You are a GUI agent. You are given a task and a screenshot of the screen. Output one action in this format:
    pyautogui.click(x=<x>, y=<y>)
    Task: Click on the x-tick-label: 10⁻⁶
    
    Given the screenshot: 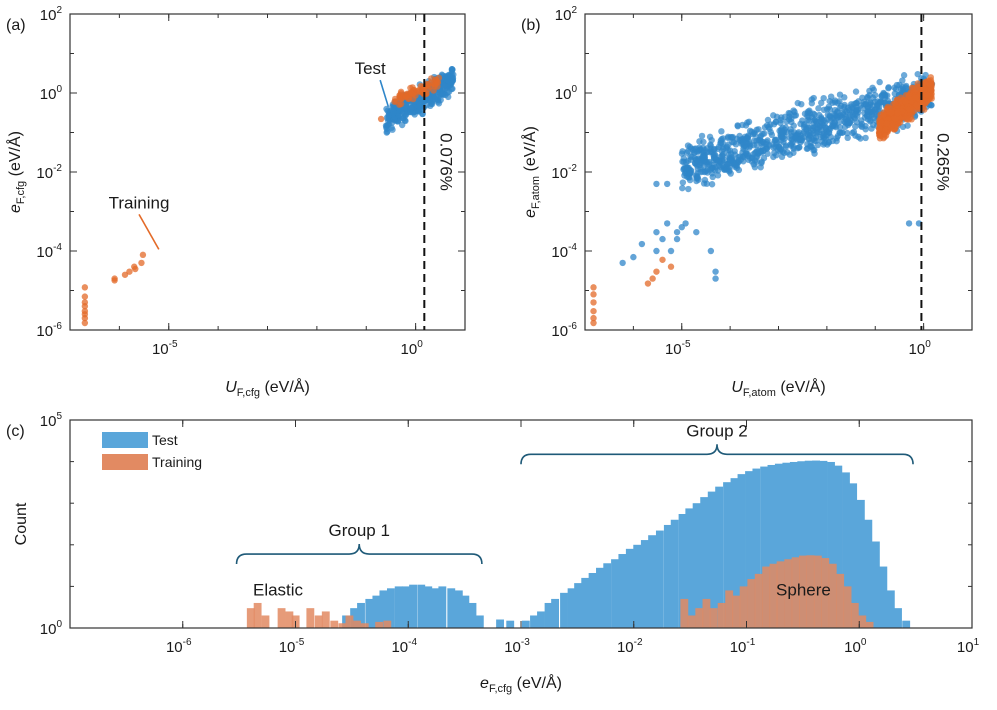 What is the action you would take?
    pyautogui.click(x=179, y=646)
    